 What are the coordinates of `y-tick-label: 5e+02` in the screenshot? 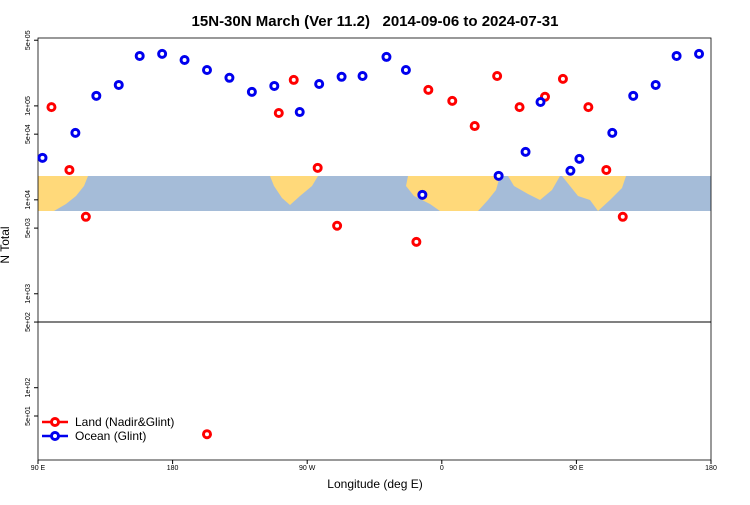 It's located at (28, 322).